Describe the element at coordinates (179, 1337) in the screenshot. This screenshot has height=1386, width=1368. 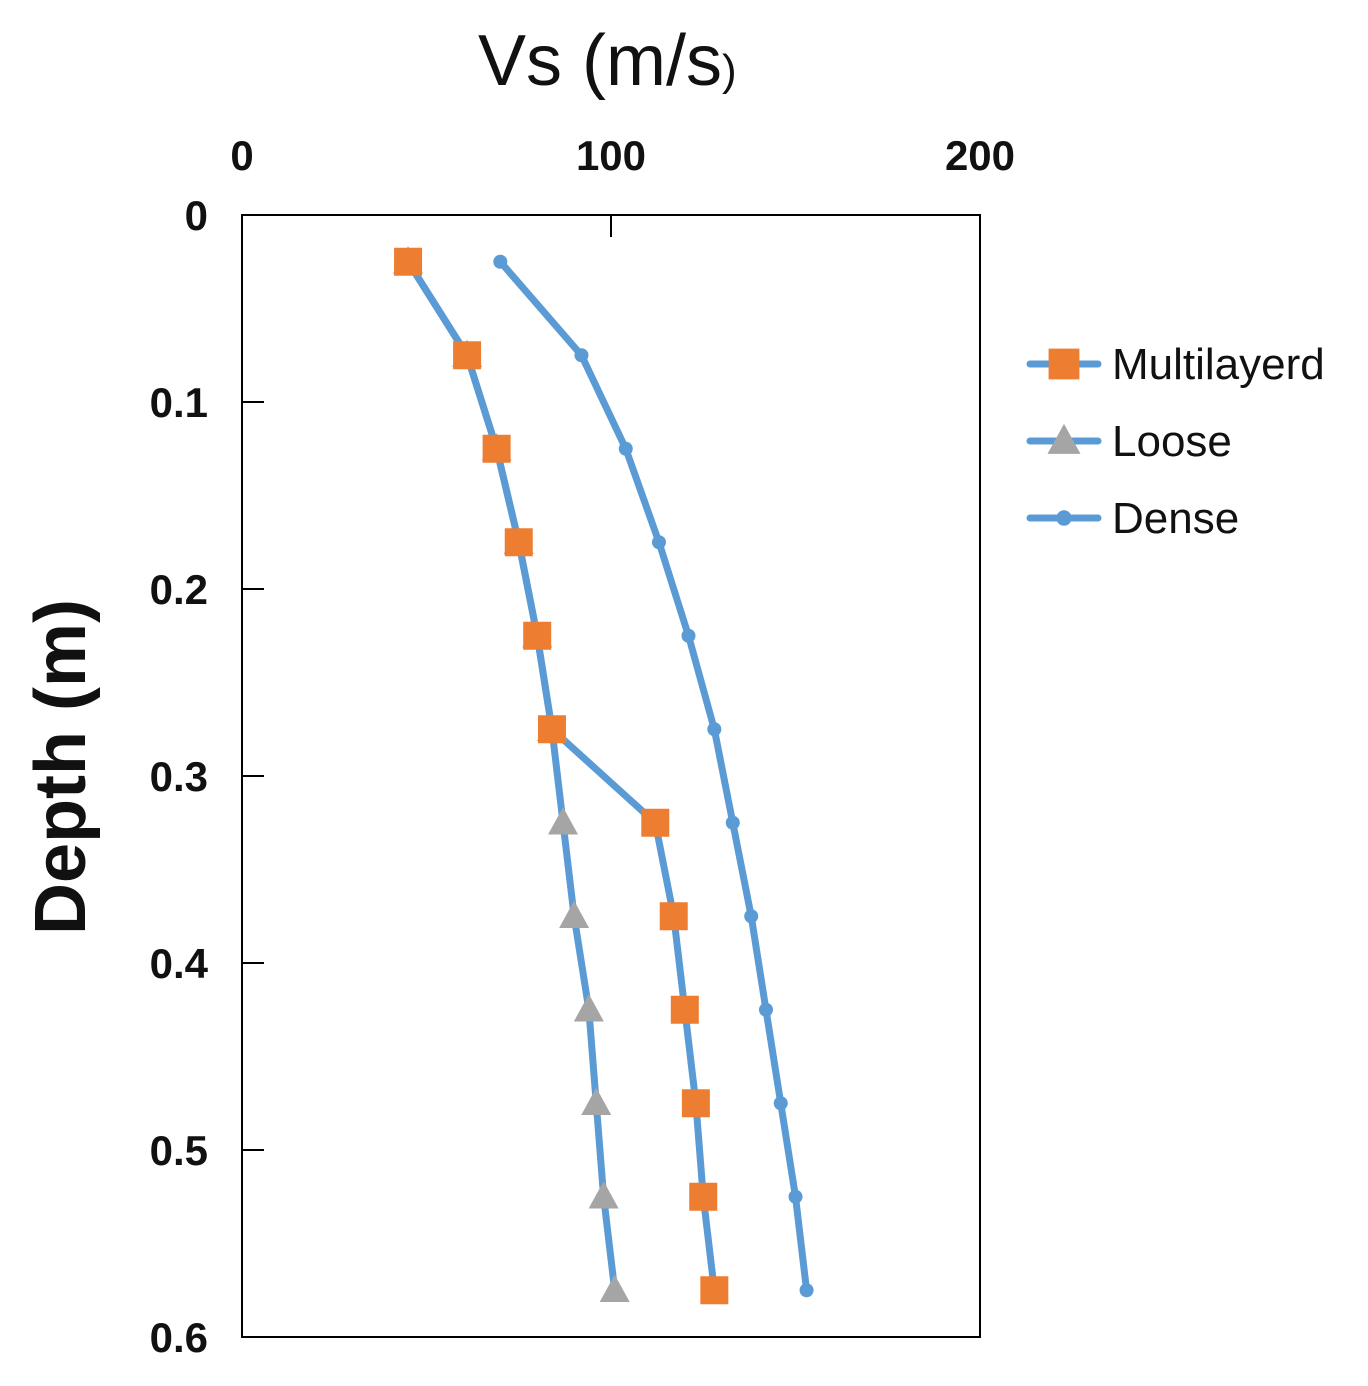
I see `y-tick-label: 0.6` at that location.